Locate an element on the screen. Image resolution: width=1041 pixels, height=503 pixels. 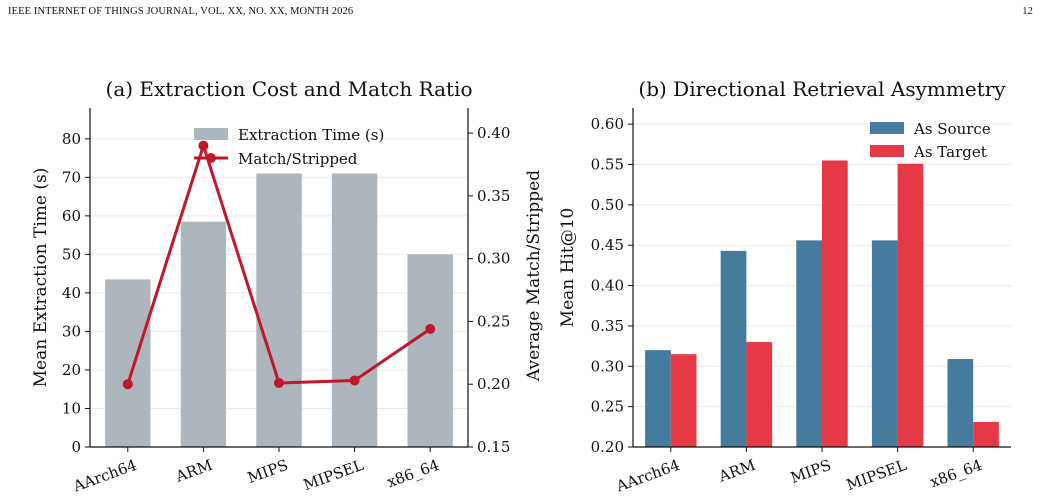
y-tick-label: 80 is located at coordinates (71, 139).